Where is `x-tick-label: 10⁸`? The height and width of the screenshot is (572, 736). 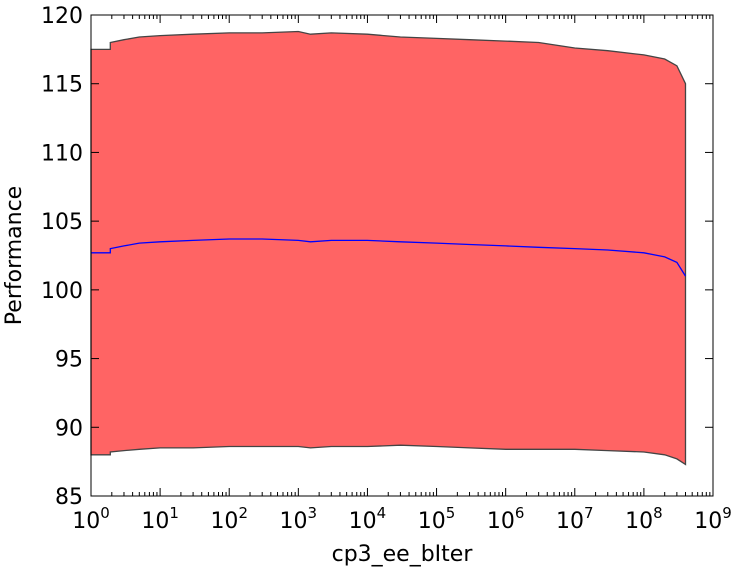 x-tick-label: 10⁸ is located at coordinates (644, 519).